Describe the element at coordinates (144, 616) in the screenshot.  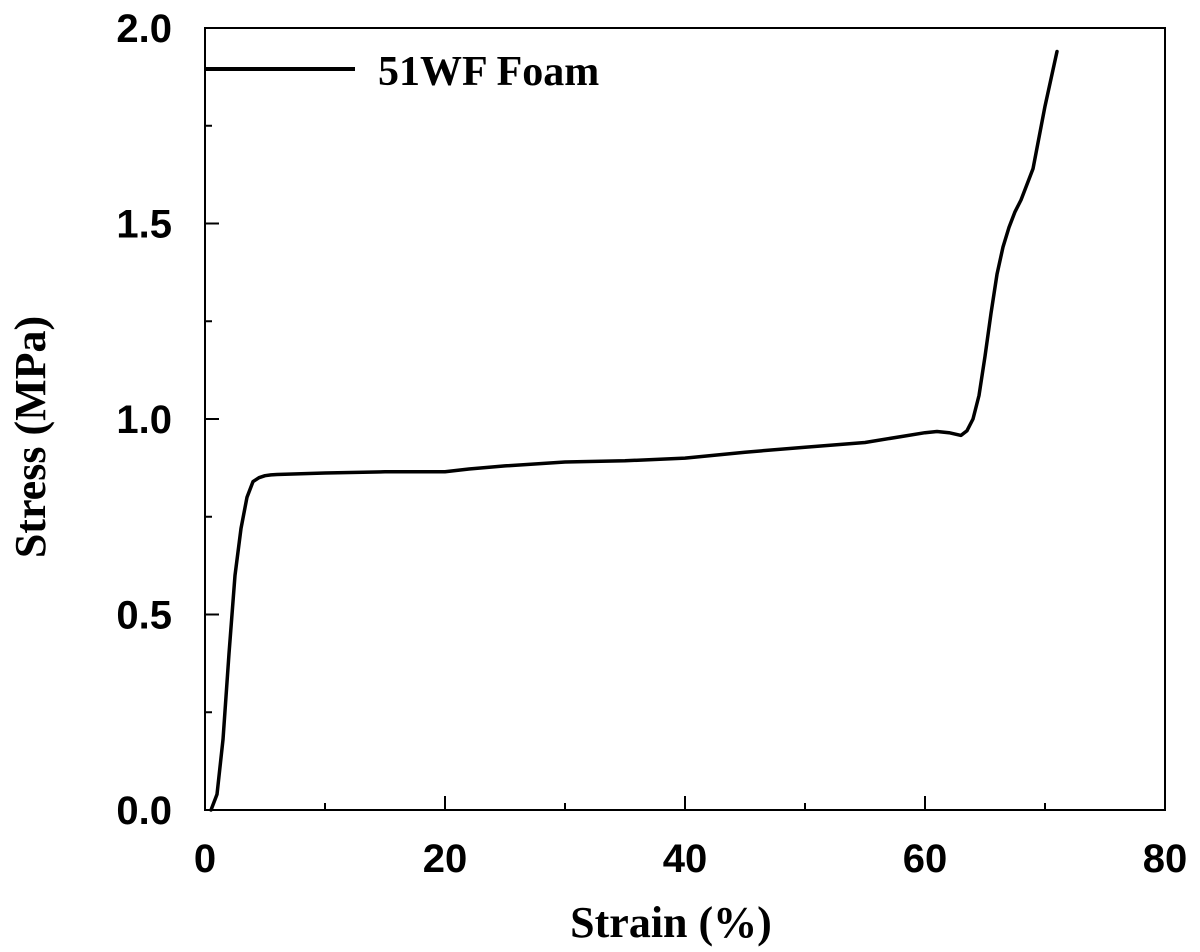
I see `y-tick-label: 0.5` at that location.